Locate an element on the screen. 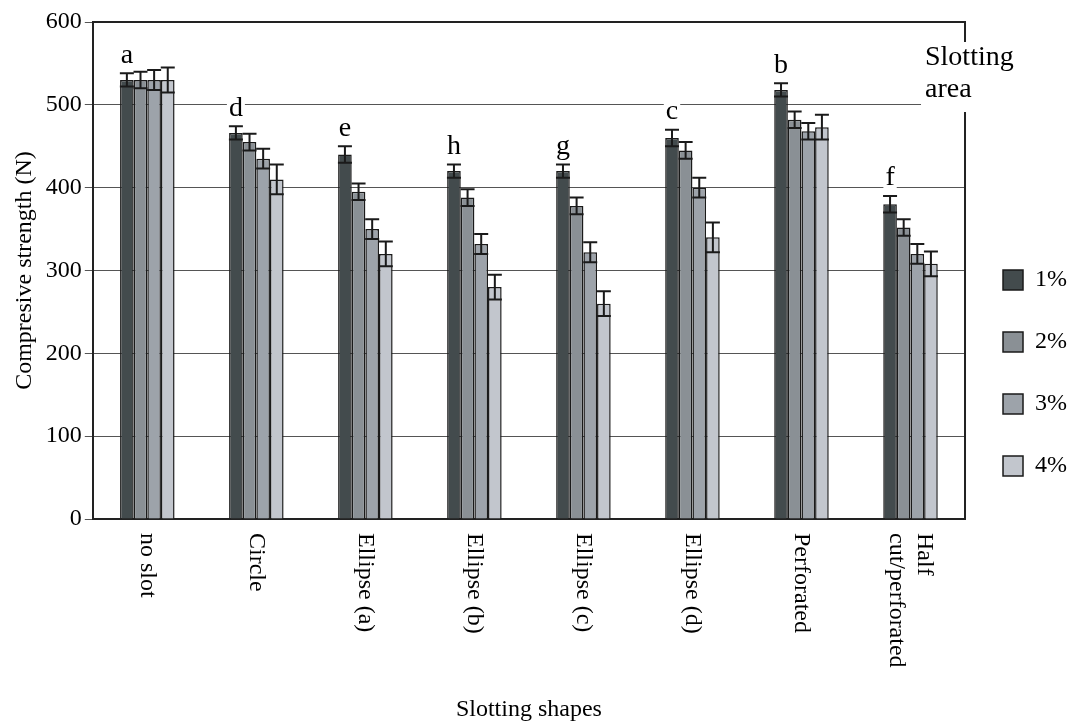 This screenshot has width=1077, height=728. y-tick-label: 600 is located at coordinates (63, 20).